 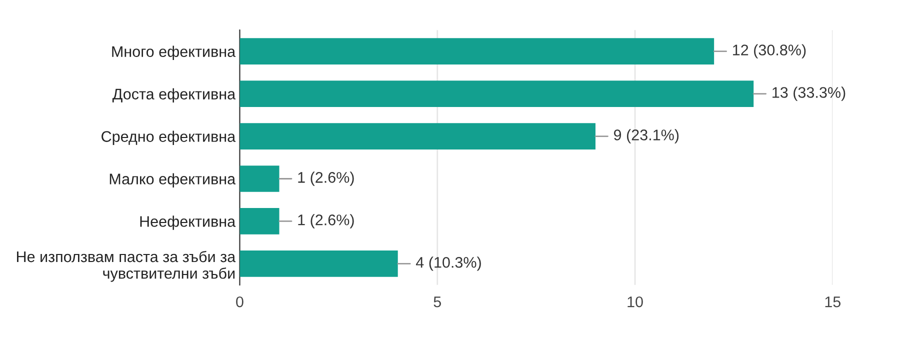 What do you see at coordinates (174, 95) in the screenshot?
I see `y-tick-label: Доста ефективна` at bounding box center [174, 95].